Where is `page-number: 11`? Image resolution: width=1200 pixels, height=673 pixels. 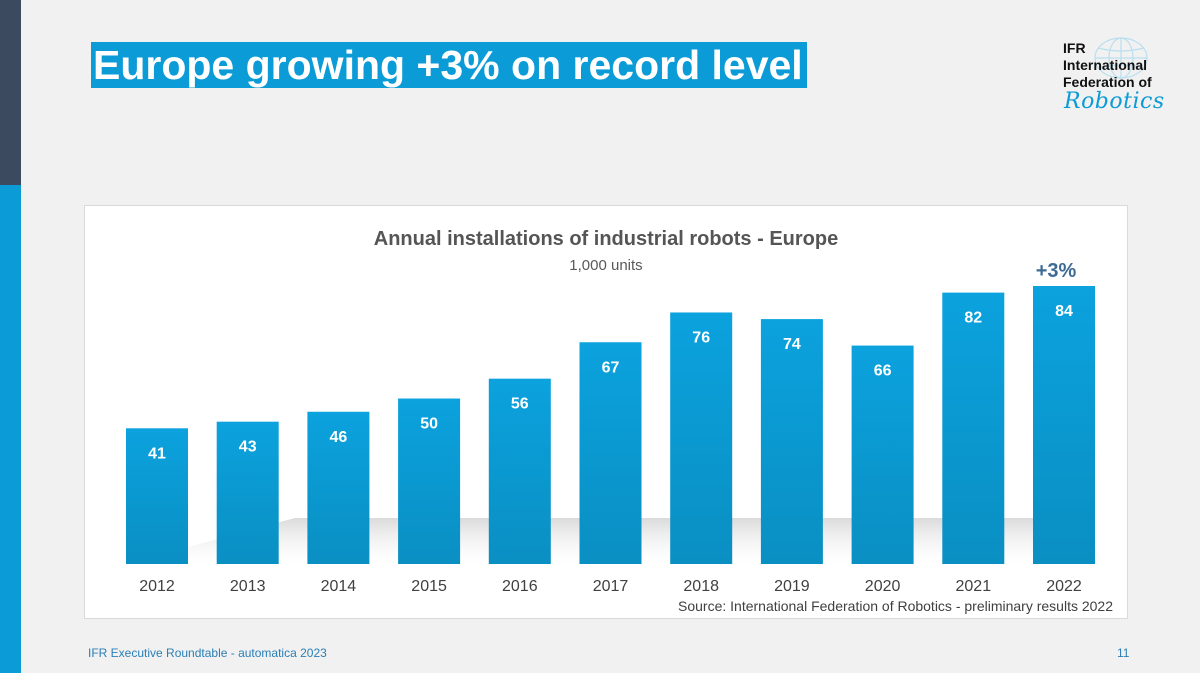 page-number: 11 is located at coordinates (1123, 653).